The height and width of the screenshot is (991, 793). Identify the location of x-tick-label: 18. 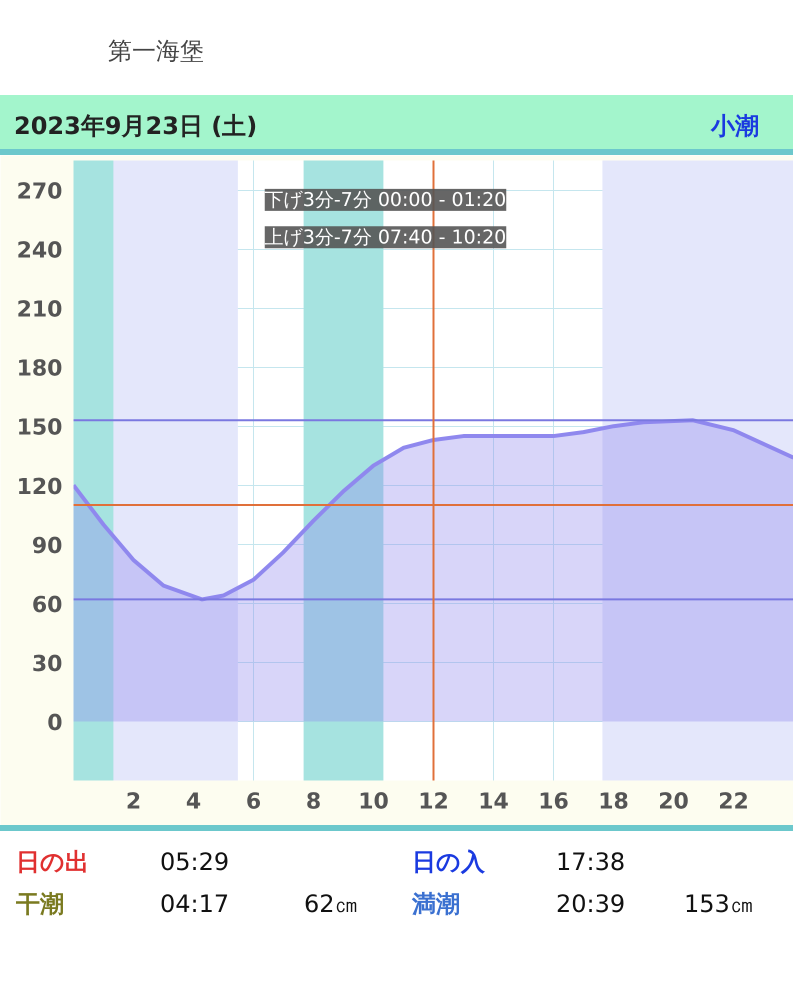
(613, 802).